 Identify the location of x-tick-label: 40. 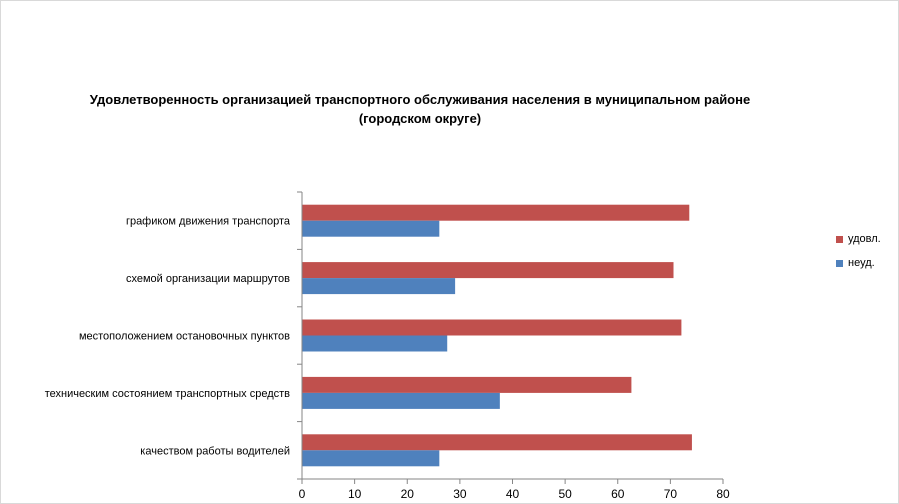
(513, 494).